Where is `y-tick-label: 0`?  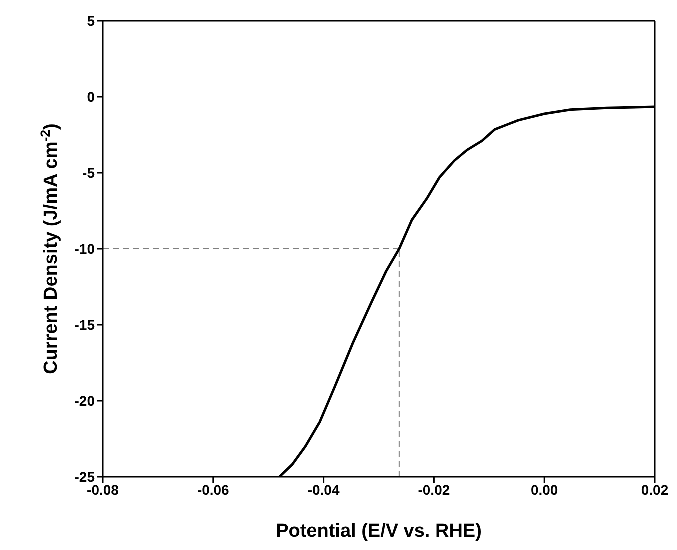 y-tick-label: 0 is located at coordinates (91, 96).